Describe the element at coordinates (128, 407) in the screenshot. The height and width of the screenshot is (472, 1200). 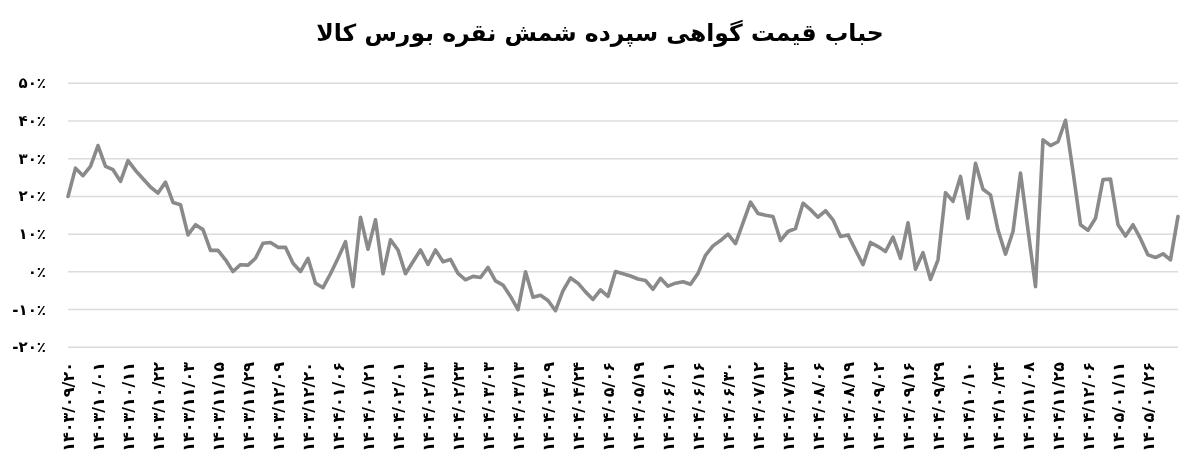
I see `x-tick-label: ۱۴۰۳/۱۰/۱۱` at that location.